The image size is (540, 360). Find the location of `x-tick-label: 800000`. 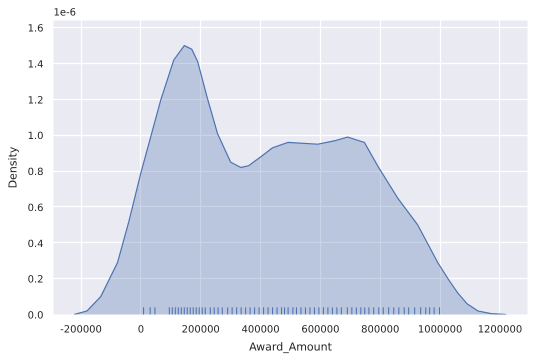

x-tick-label: 800000 is located at coordinates (380, 330).